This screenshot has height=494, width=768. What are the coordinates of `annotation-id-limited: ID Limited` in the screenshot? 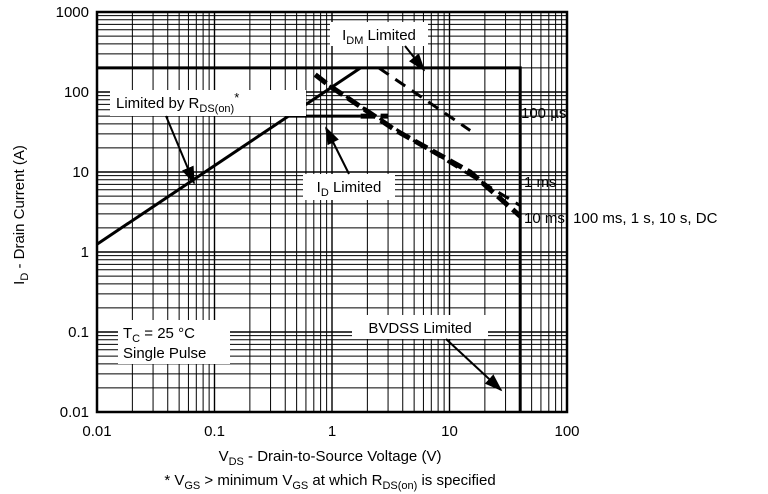 It's located at (349, 189).